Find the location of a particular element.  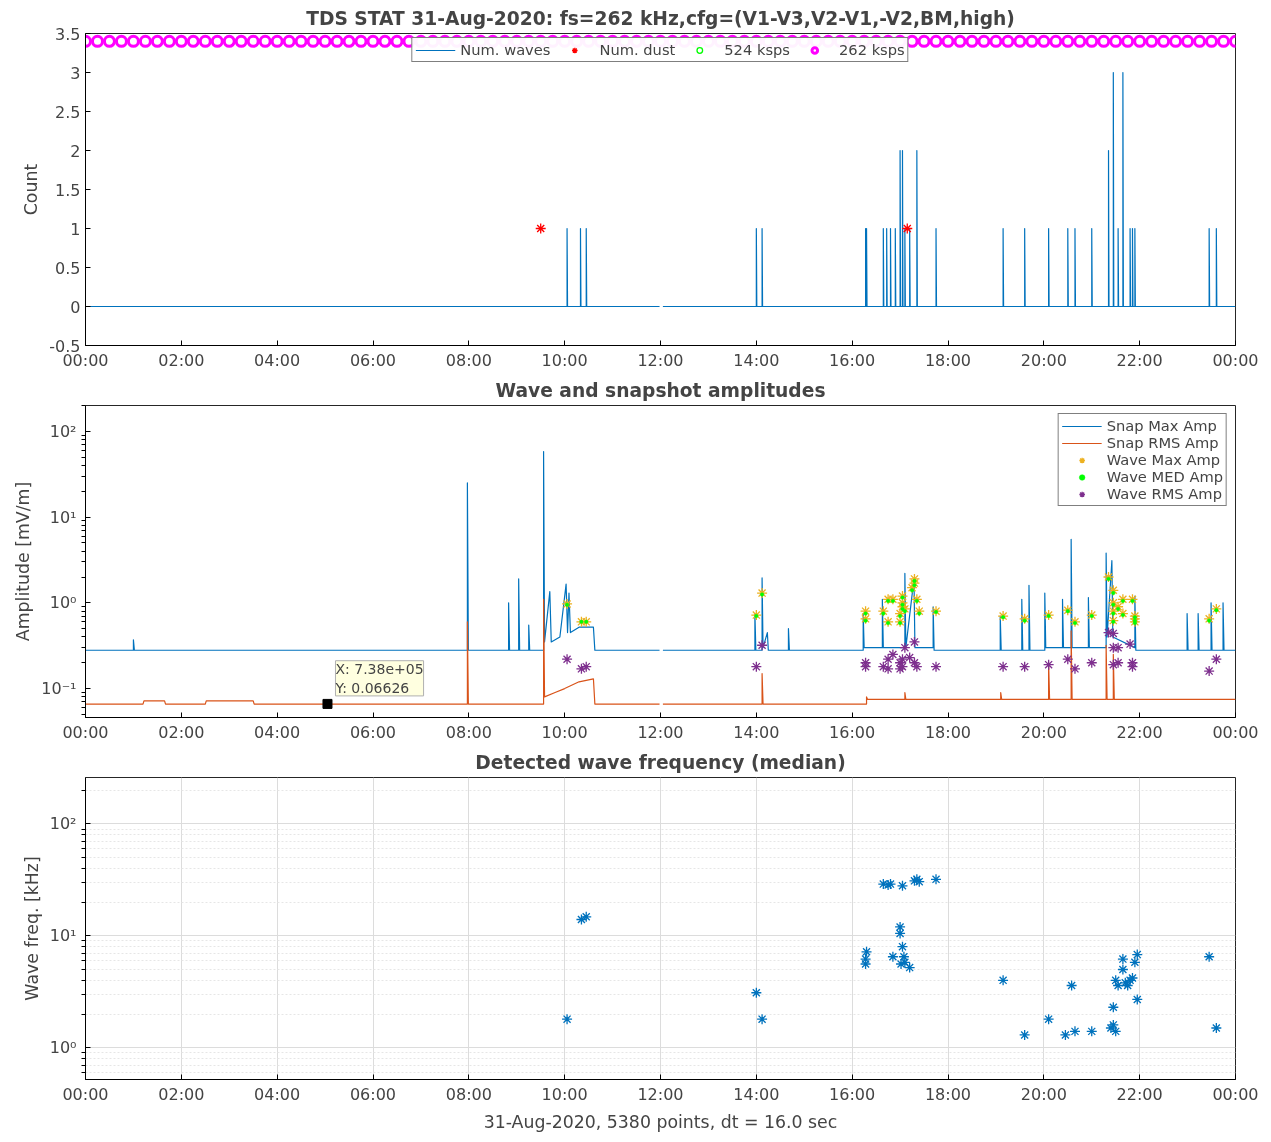

y-tick-label: 1.5 is located at coordinates (68, 190).